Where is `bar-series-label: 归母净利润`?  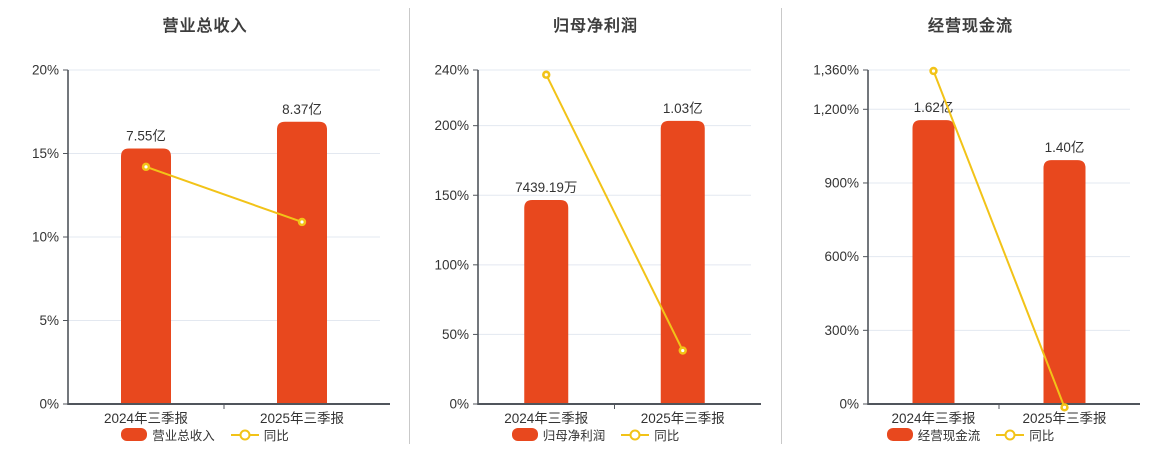 bar-series-label: 归母净利润 is located at coordinates (574, 436).